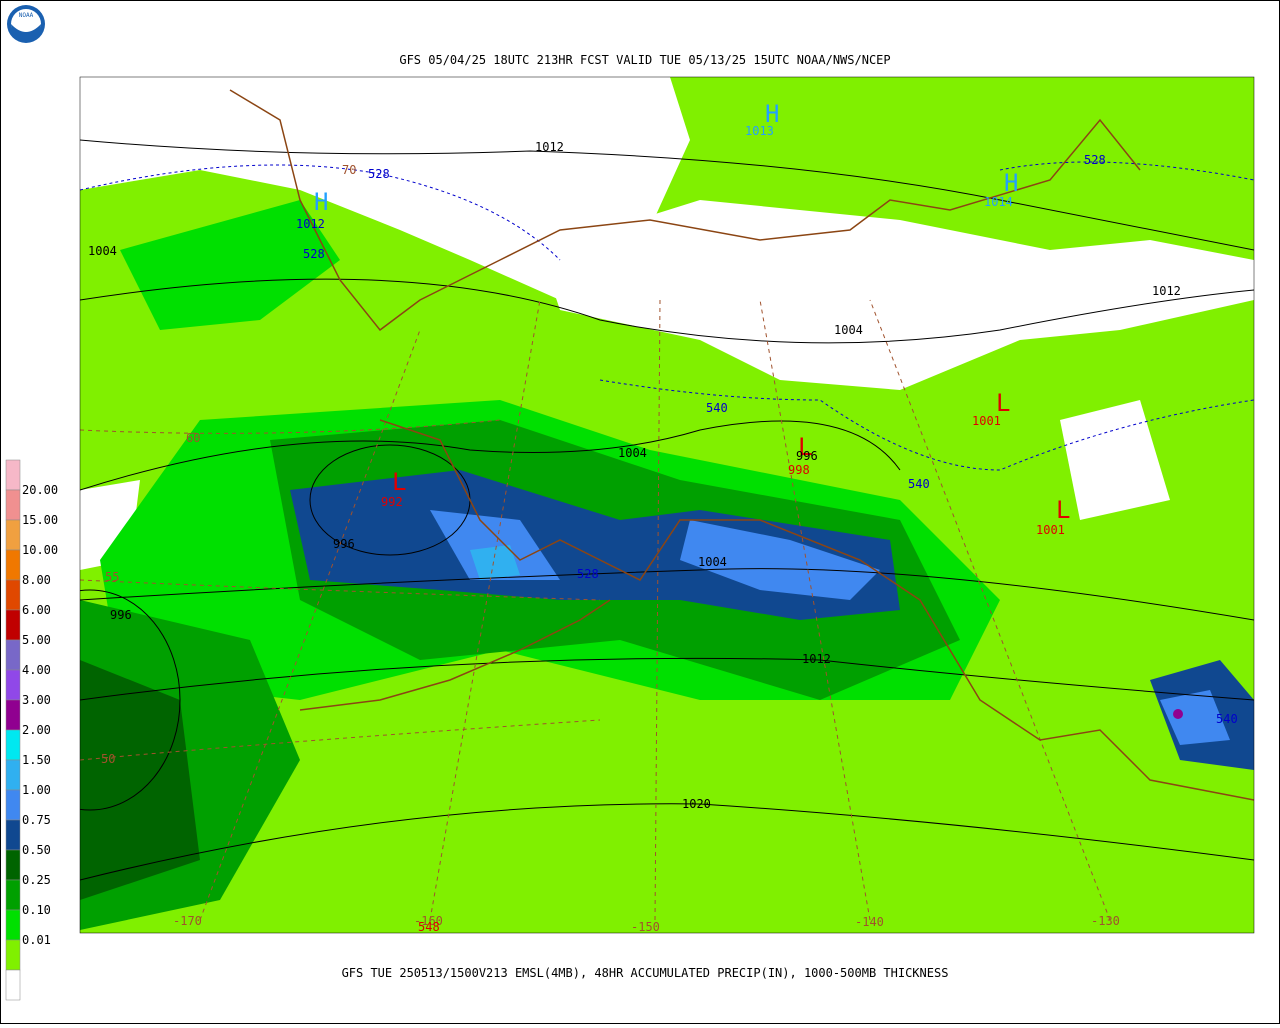 The width and height of the screenshot is (1280, 1028). I want to click on map-label: 1020, so click(696, 804).